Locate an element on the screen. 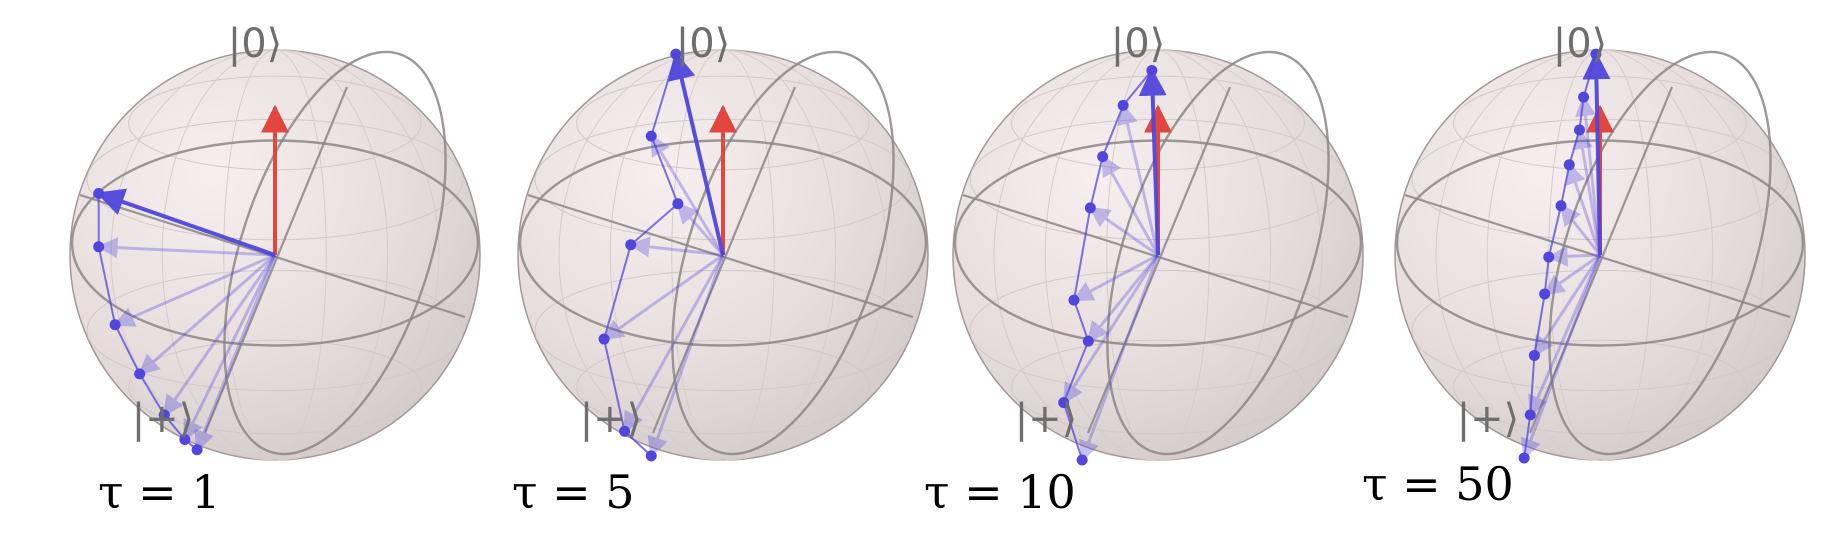 The width and height of the screenshot is (1832, 534). tau-label: τ = 5 is located at coordinates (573, 492).